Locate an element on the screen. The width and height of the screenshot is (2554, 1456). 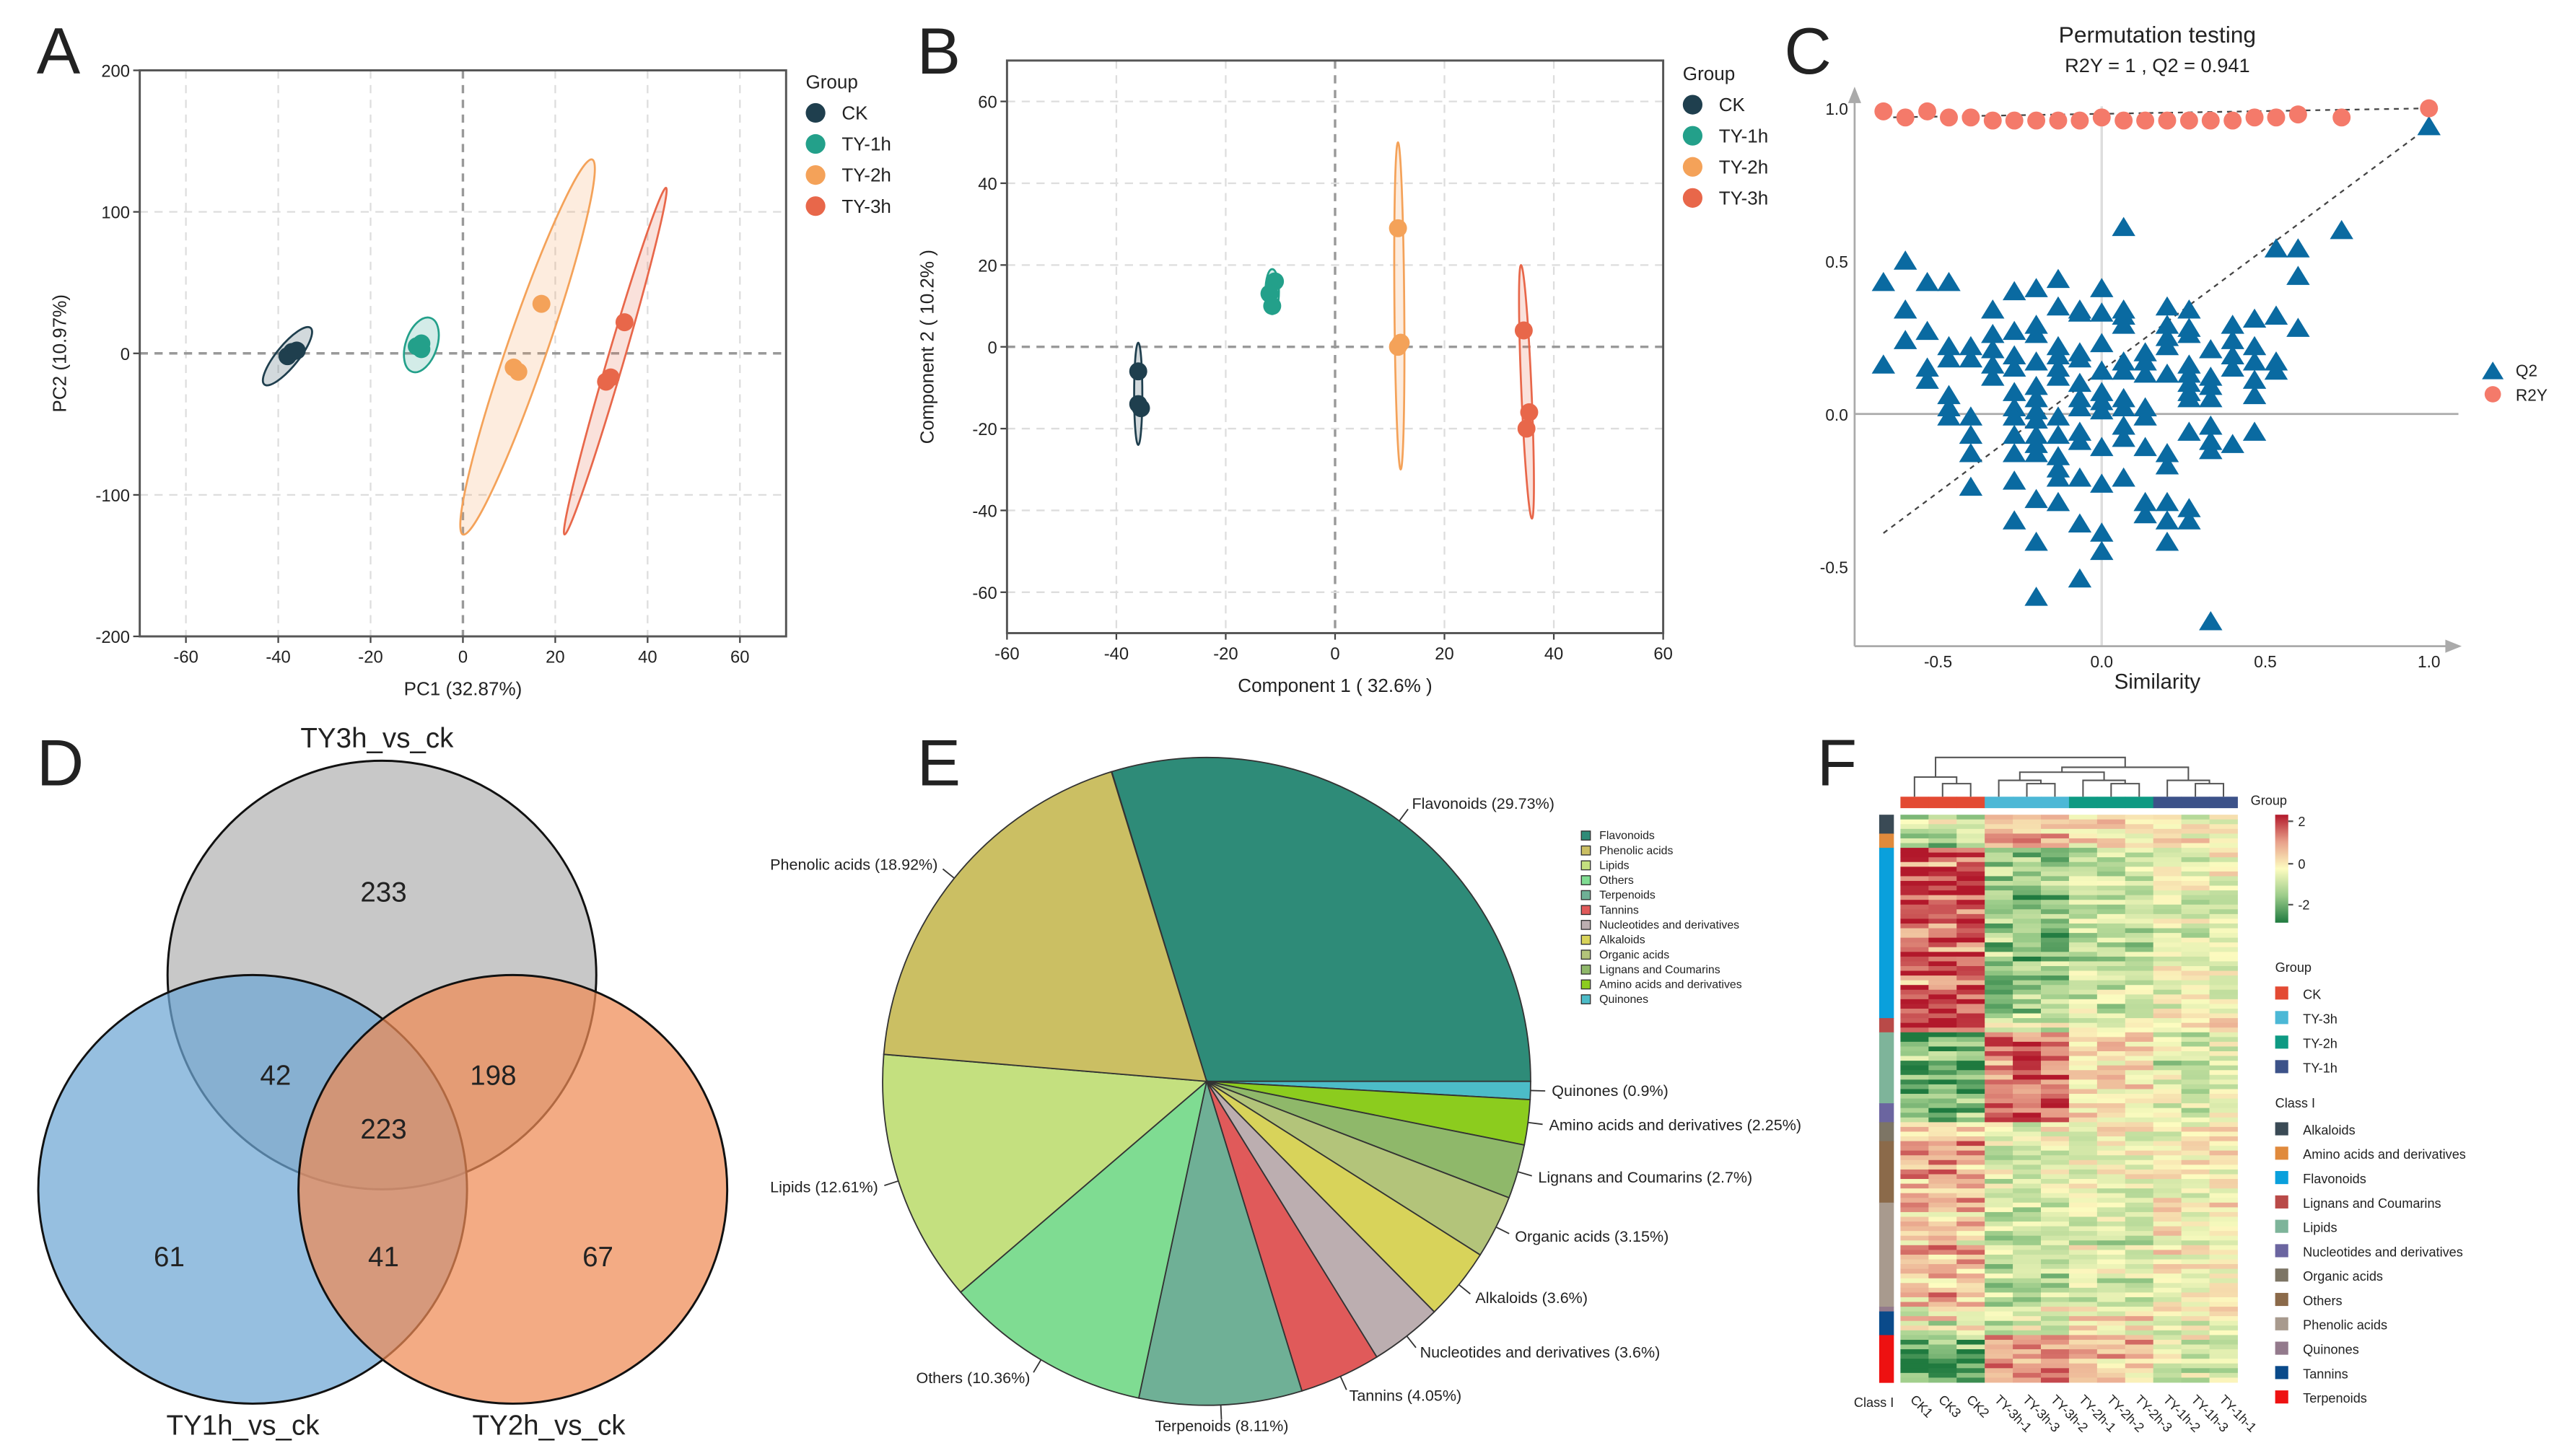
group-annotation-bar is located at coordinates (2223, 803).